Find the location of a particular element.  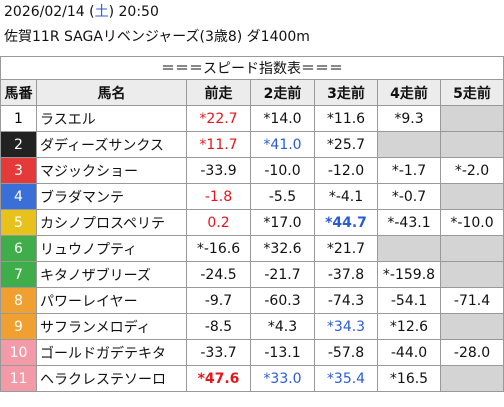

speed-index: *16.5 is located at coordinates (409, 378).